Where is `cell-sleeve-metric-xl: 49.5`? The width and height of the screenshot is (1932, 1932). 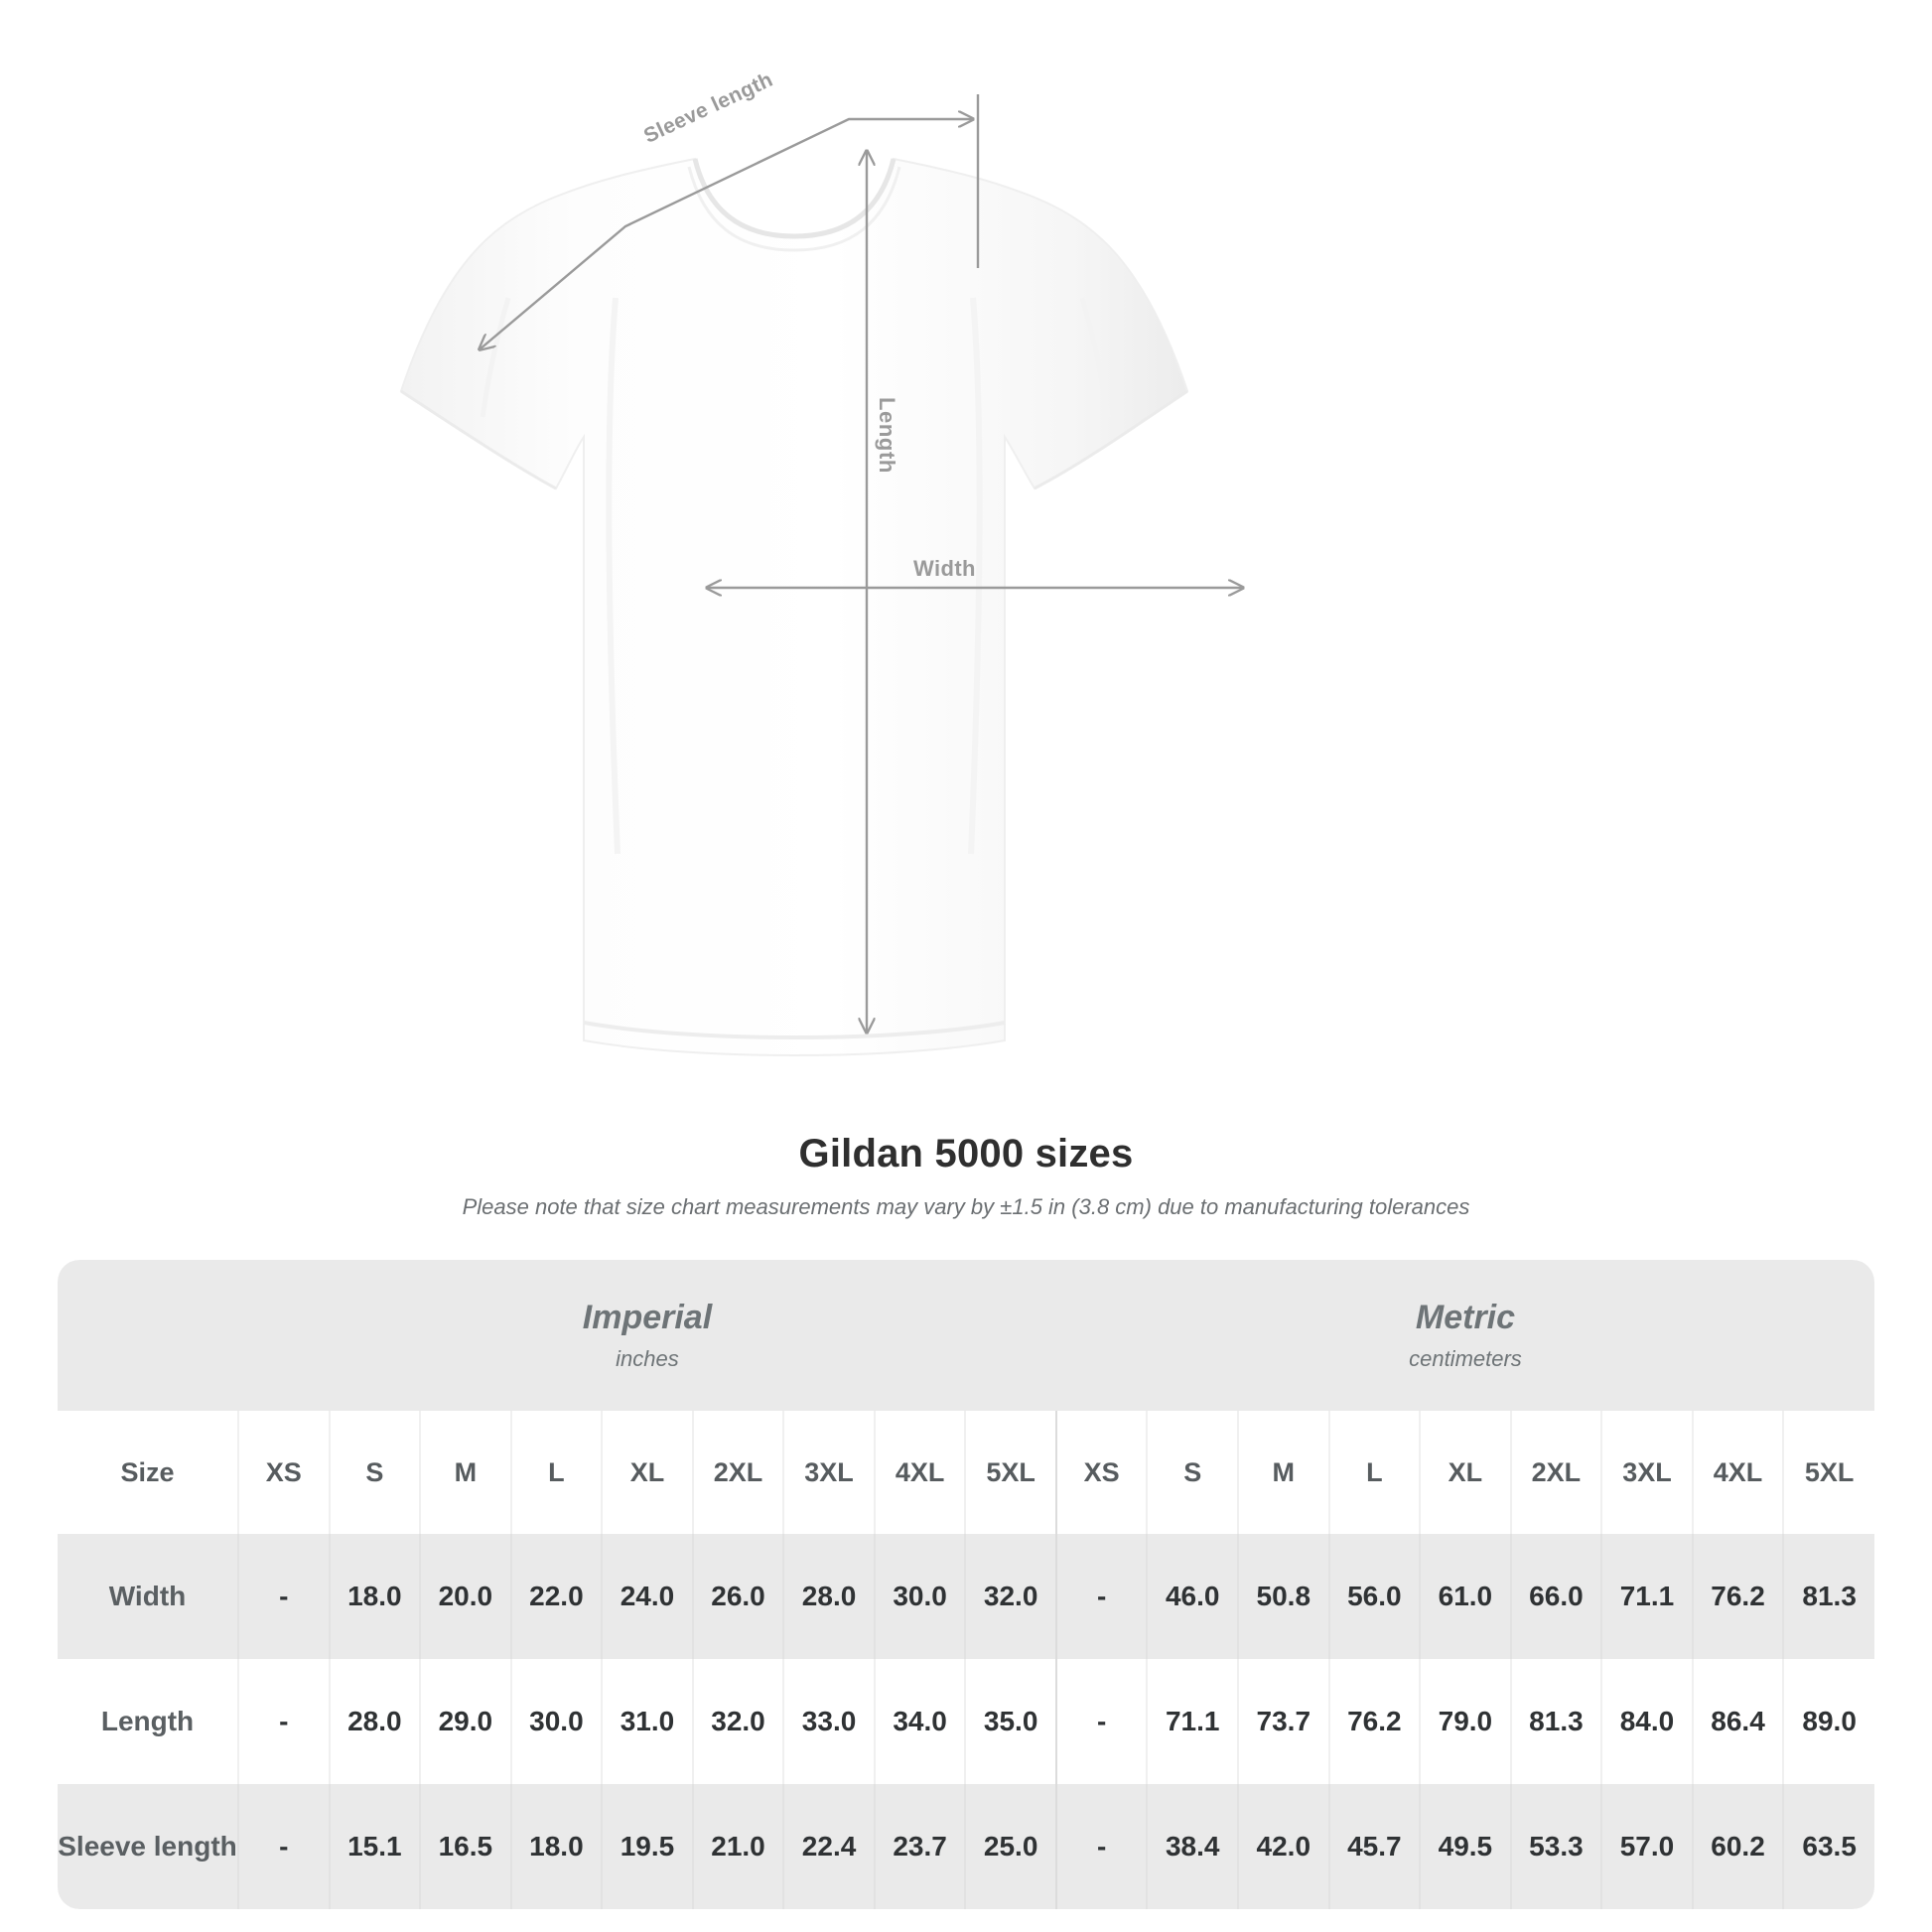
cell-sleeve-metric-xl: 49.5 is located at coordinates (1465, 1847).